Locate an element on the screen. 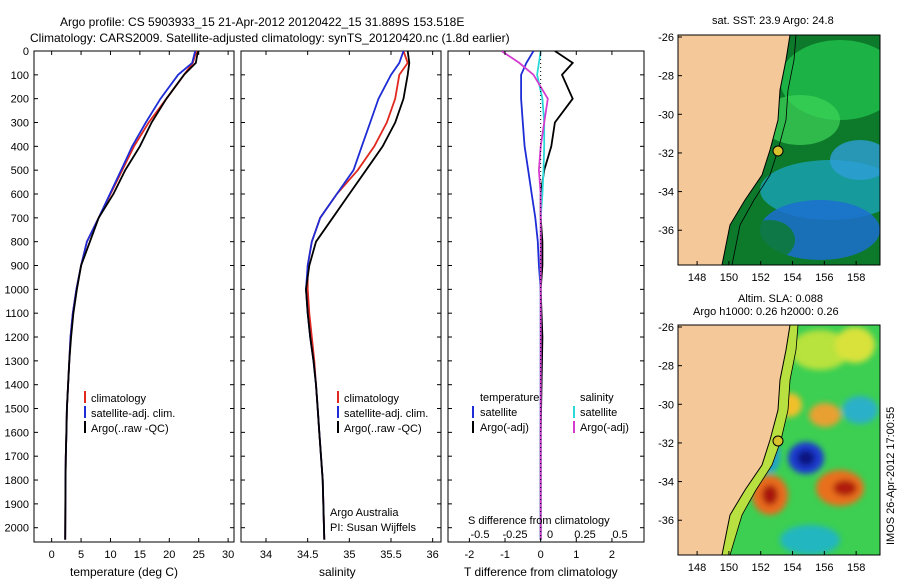 This screenshot has height=580, width=900. x-tick-label: 2 is located at coordinates (612, 555).